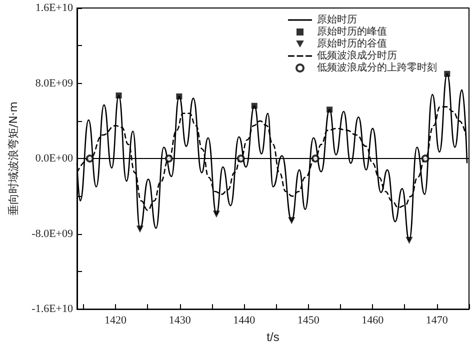 Image resolution: width=474 pixels, height=348 pixels. Describe the element at coordinates (53, 234) in the screenshot. I see `y-tick-label: -8.0E+09` at that location.